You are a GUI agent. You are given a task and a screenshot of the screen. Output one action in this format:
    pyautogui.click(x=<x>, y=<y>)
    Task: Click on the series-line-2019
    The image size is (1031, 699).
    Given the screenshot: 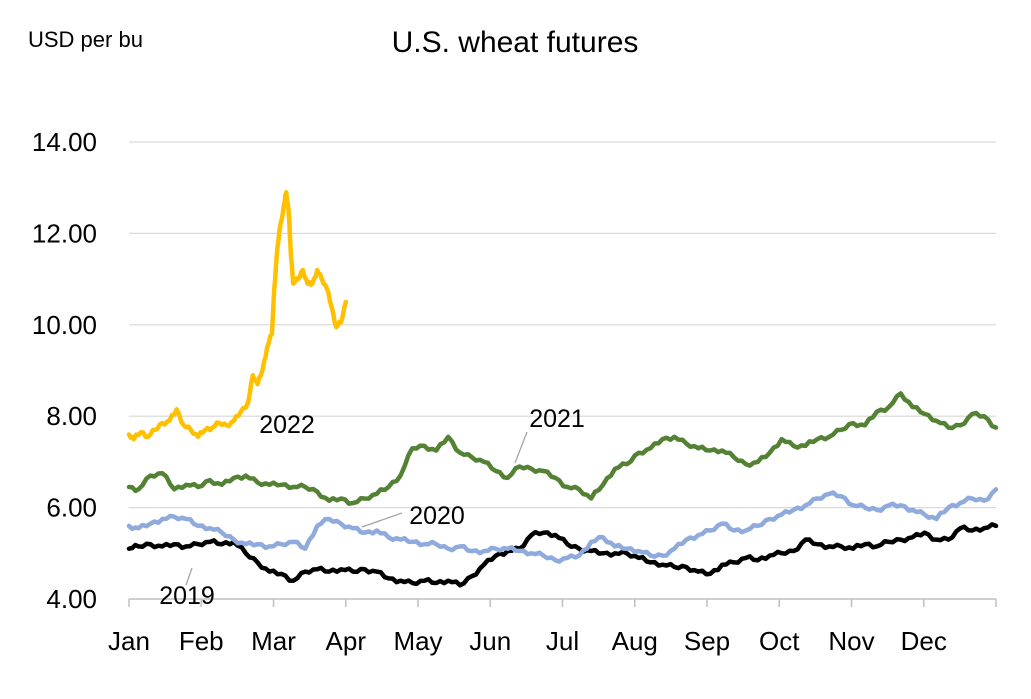 What is the action you would take?
    pyautogui.click(x=562, y=555)
    